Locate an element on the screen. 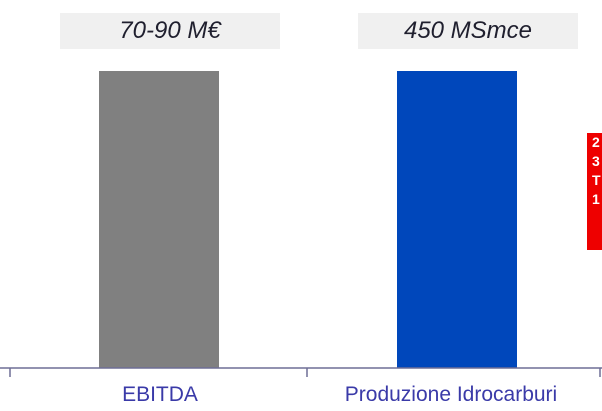 The height and width of the screenshot is (411, 602). bar-produzione-idrocarburi is located at coordinates (457, 219).